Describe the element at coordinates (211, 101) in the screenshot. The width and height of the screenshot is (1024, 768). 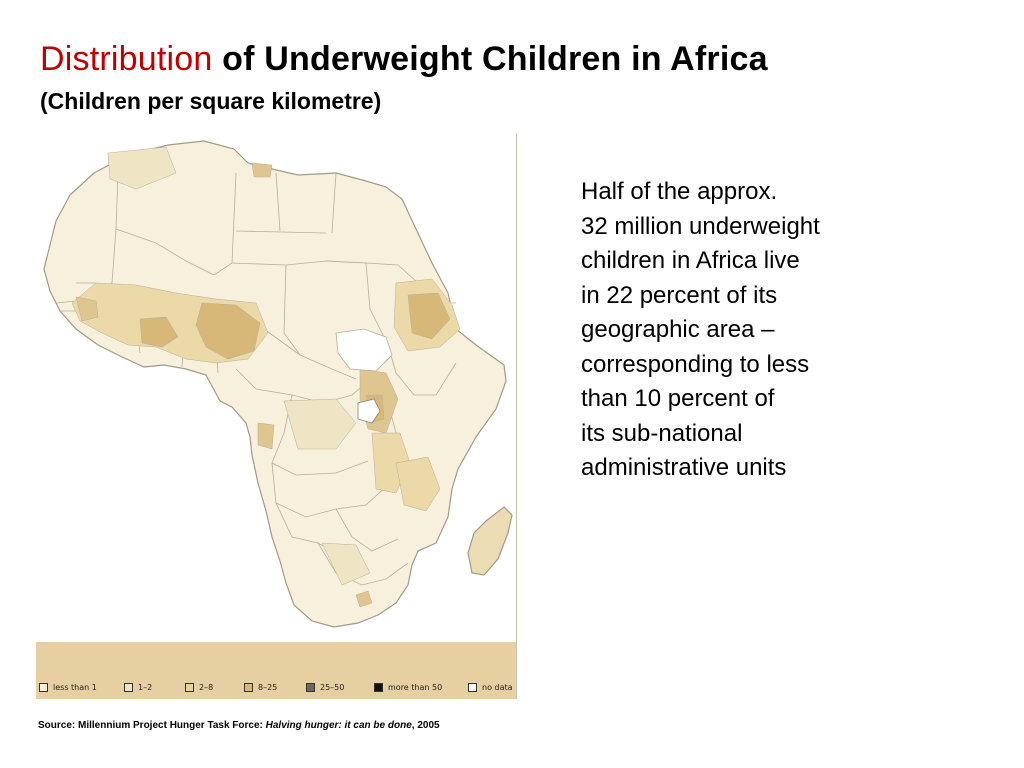
I see `slide-subtitle: (Children per square kilometre)` at that location.